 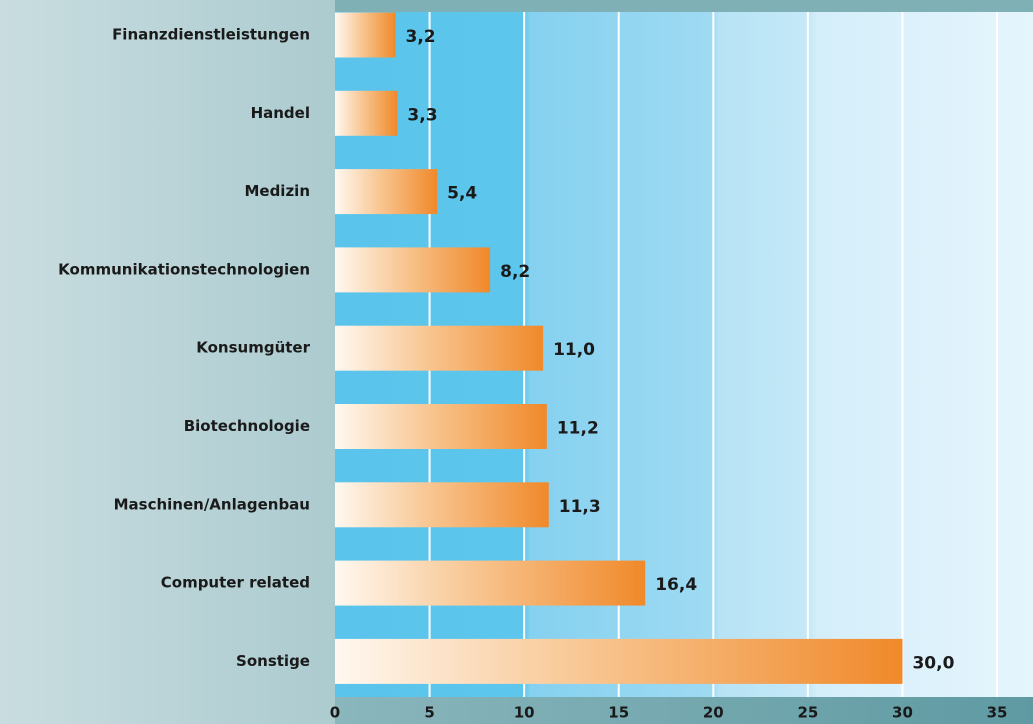 What do you see at coordinates (578, 429) in the screenshot?
I see `data-label: 11,2` at bounding box center [578, 429].